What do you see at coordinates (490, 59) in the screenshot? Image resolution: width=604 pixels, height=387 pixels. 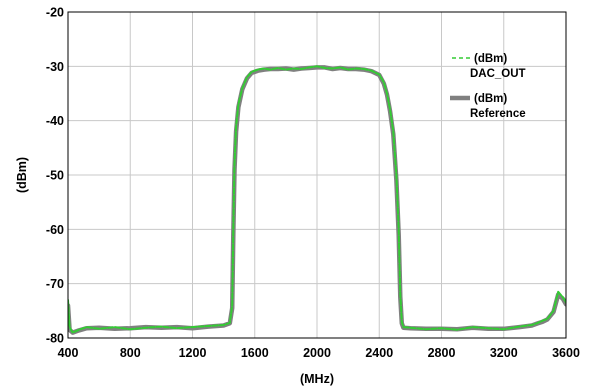 I see `legend-label-dac-out-unit: (dBm)` at bounding box center [490, 59].